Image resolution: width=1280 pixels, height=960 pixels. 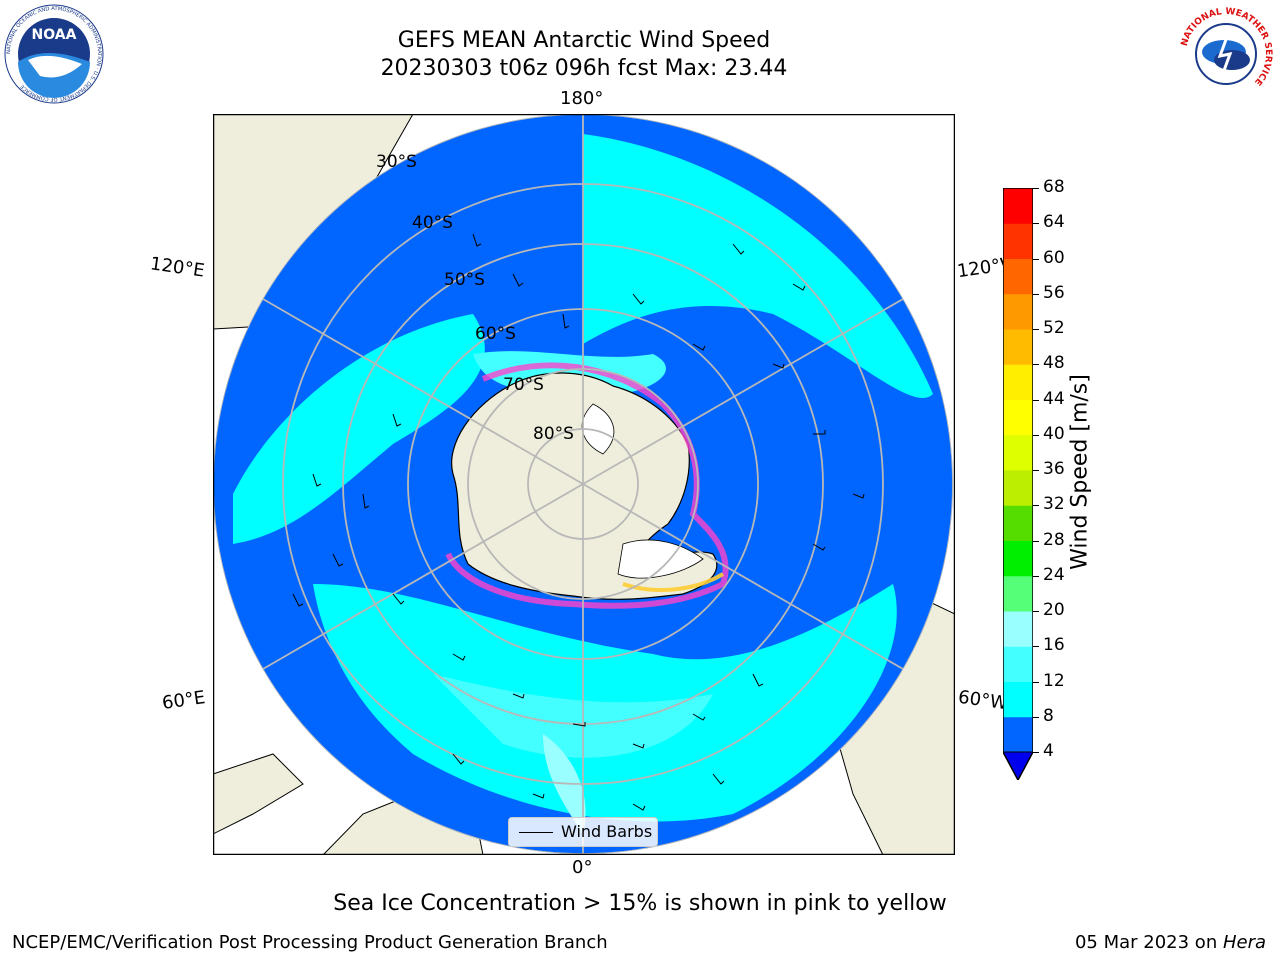 I want to click on wind-band-south-strong, so click(x=573, y=716).